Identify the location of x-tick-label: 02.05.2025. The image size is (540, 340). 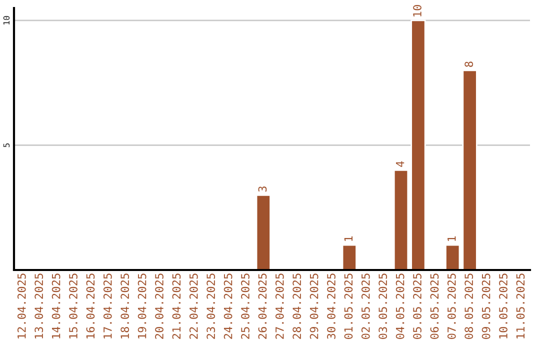
(365, 306).